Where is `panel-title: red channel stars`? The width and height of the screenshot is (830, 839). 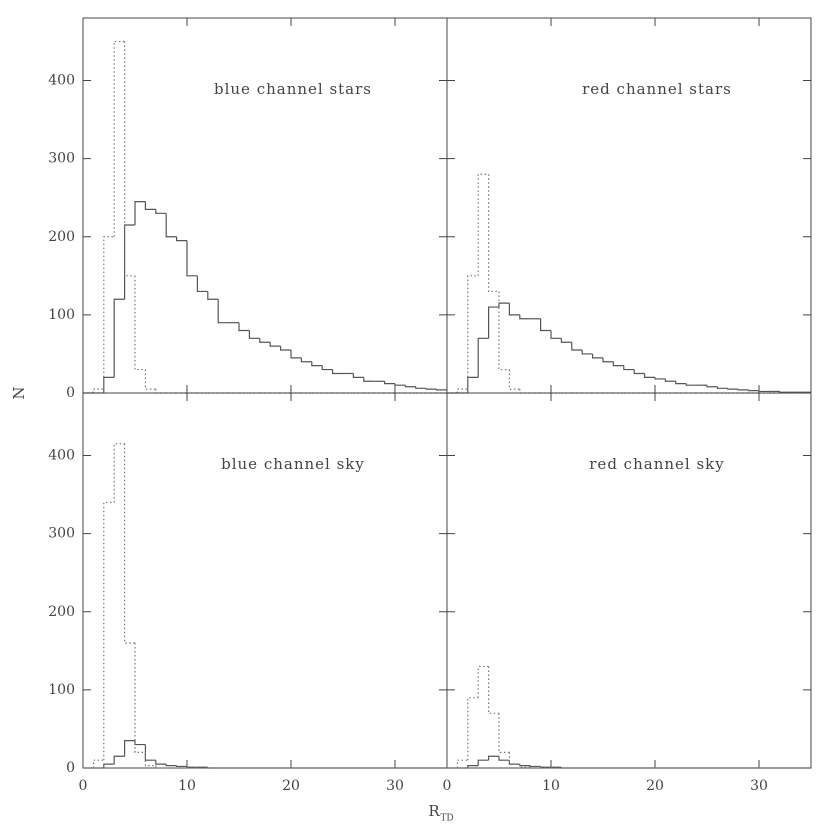 panel-title: red channel stars is located at coordinates (657, 89).